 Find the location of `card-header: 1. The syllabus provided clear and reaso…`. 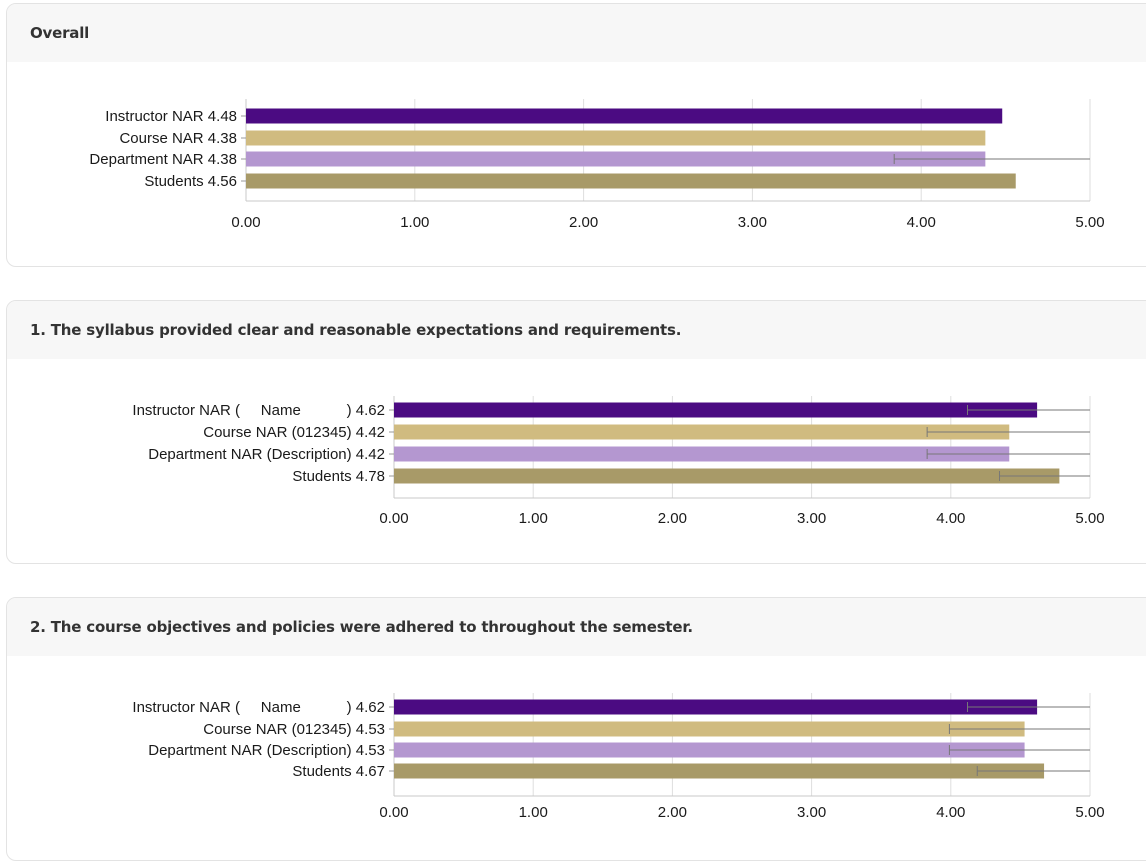

card-header: 1. The syllabus provided clear and reaso… is located at coordinates (576, 330).